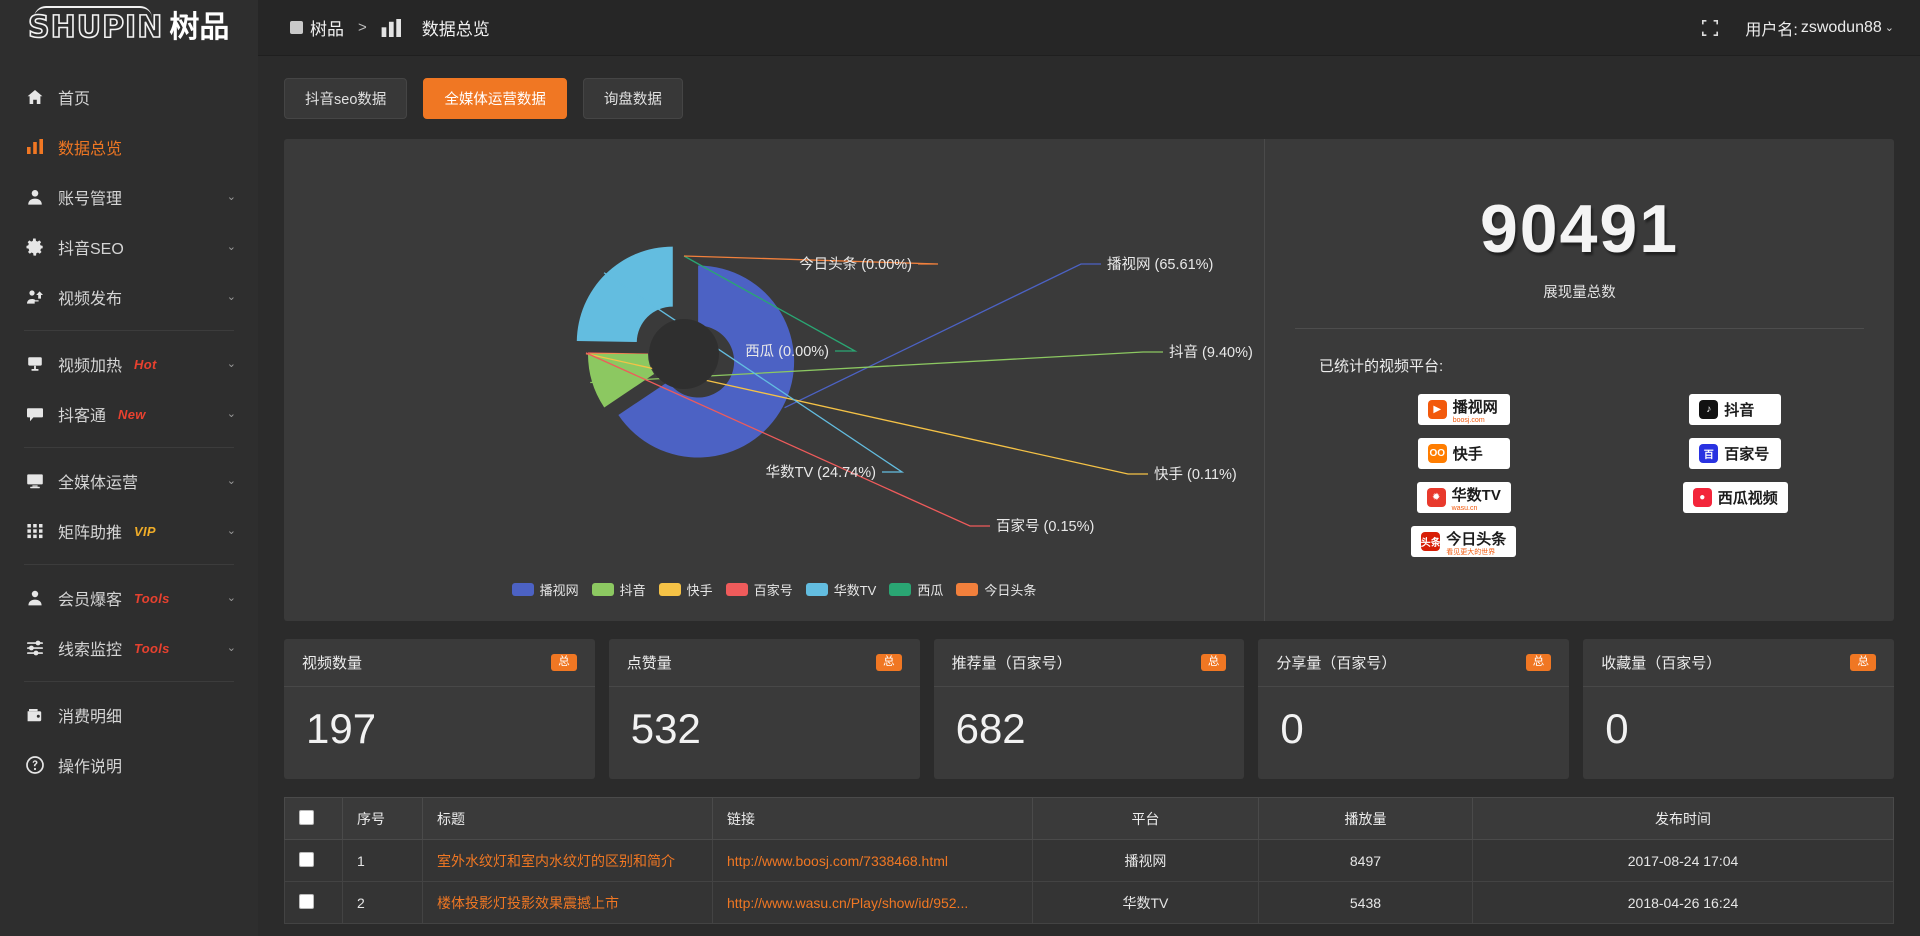  I want to click on stat-card-value: 197, so click(341, 728).